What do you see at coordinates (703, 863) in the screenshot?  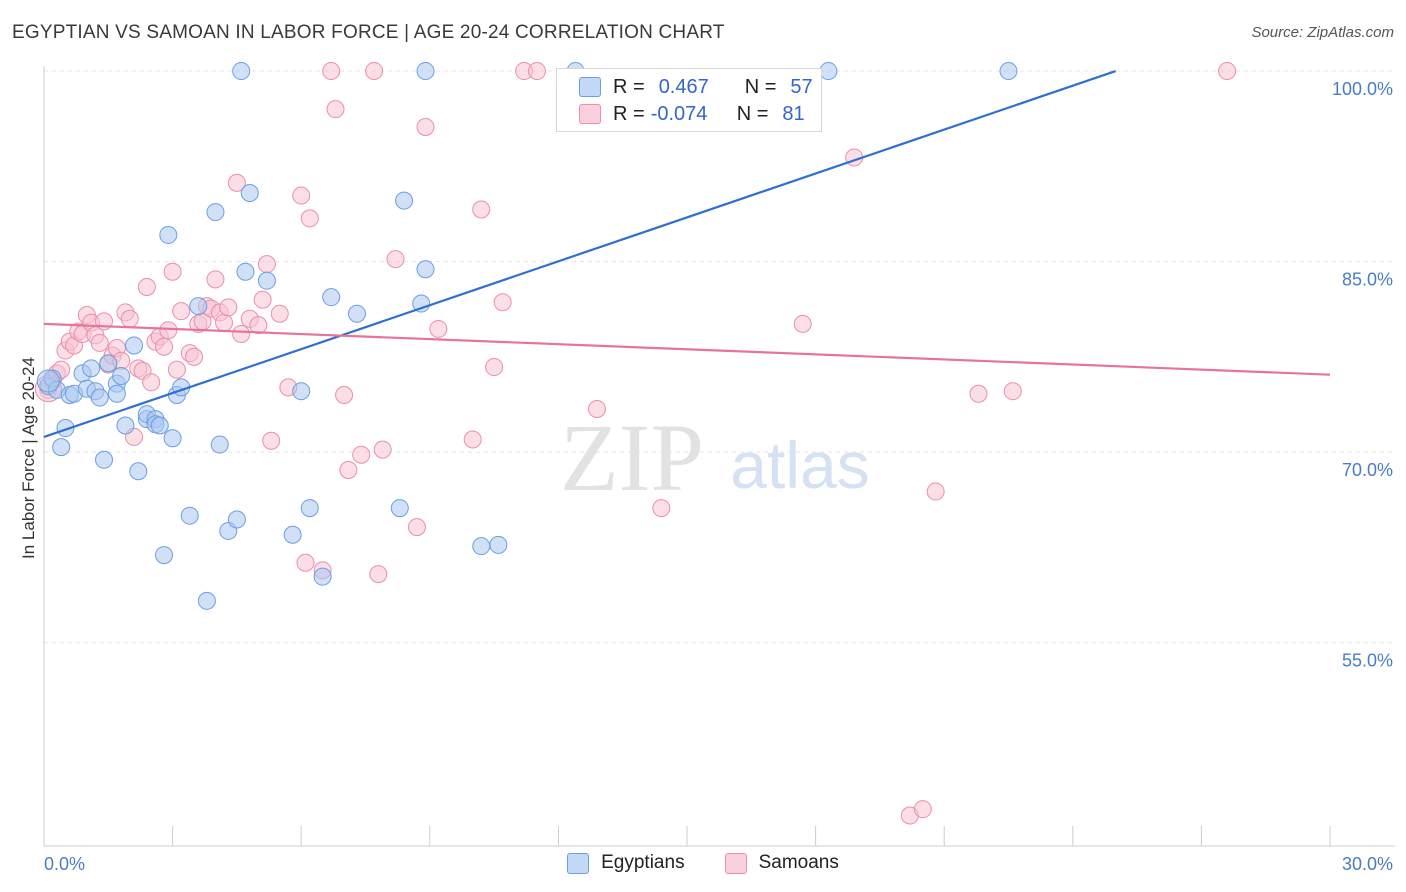 I see `series-legend: Egyptians Samoans` at bounding box center [703, 863].